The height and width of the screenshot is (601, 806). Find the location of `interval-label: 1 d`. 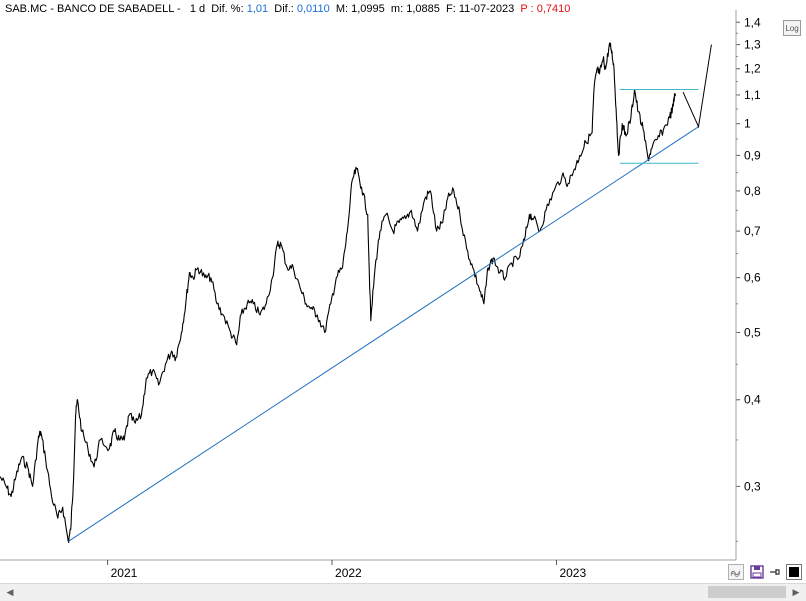

interval-label: 1 d is located at coordinates (197, 9).